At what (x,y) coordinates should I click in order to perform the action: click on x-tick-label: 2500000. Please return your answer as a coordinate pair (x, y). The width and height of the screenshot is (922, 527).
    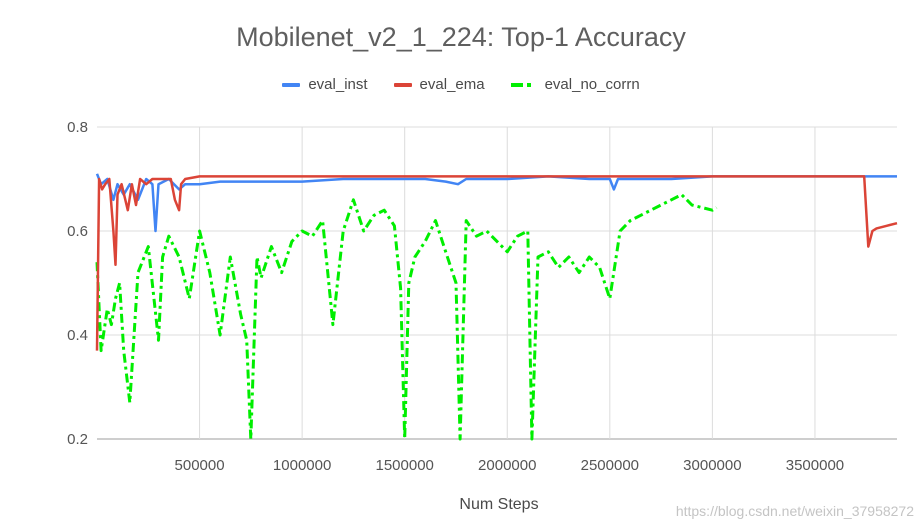
    Looking at the image, I should click on (610, 465).